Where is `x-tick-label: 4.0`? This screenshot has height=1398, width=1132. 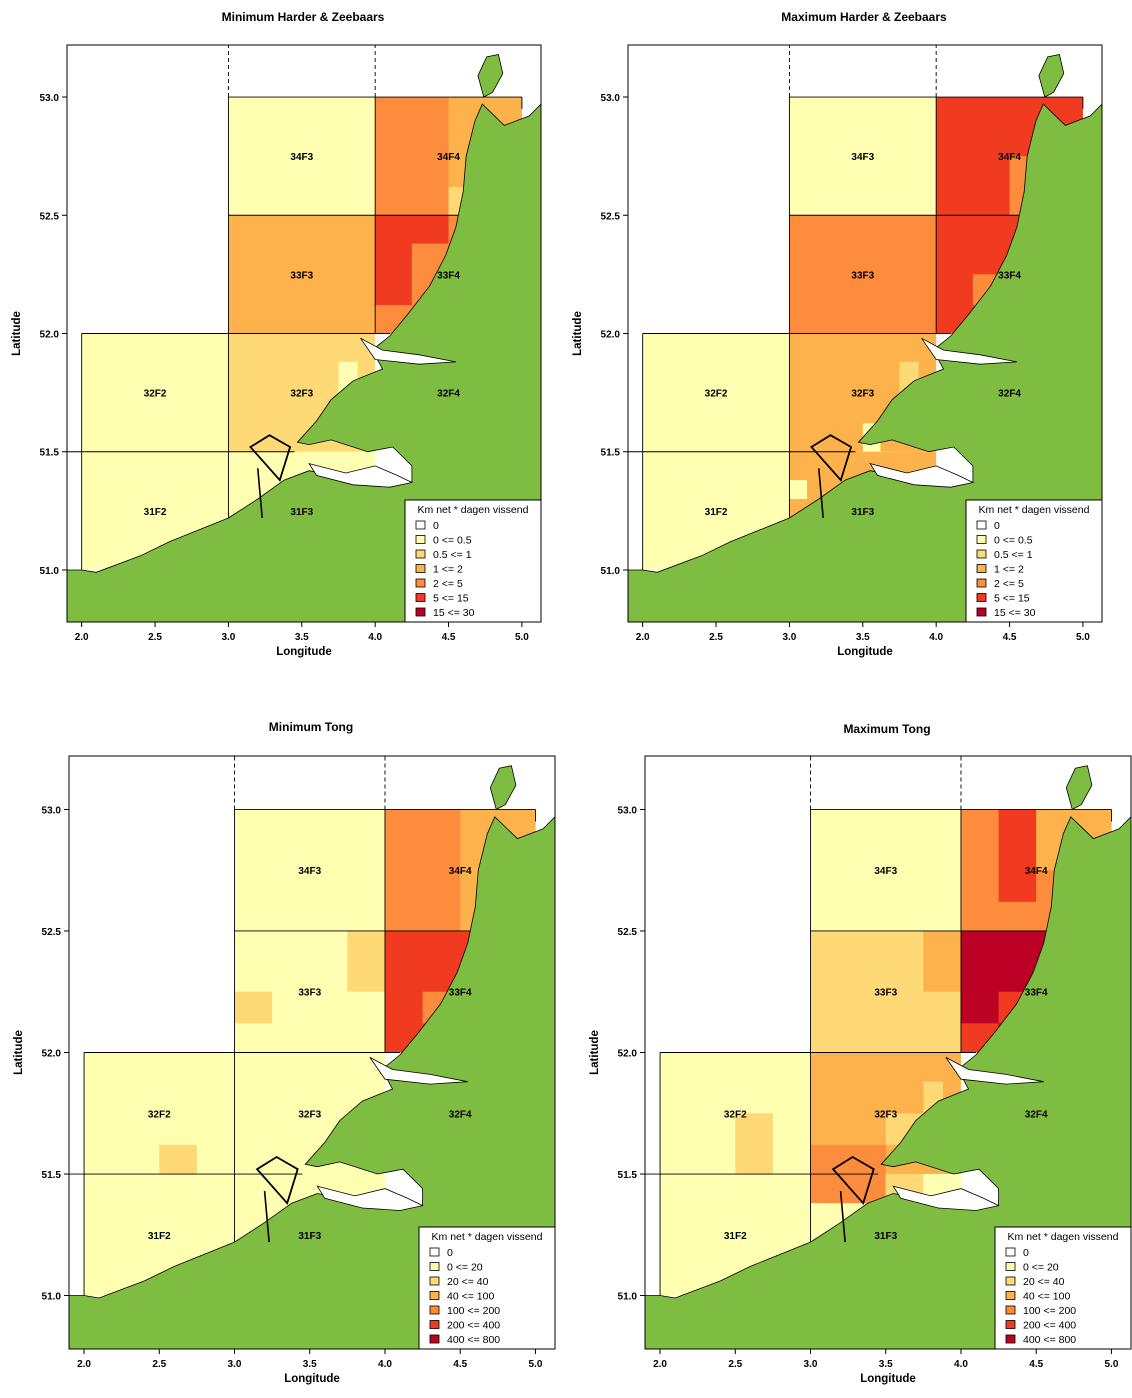
x-tick-label: 4.0 is located at coordinates (385, 1364).